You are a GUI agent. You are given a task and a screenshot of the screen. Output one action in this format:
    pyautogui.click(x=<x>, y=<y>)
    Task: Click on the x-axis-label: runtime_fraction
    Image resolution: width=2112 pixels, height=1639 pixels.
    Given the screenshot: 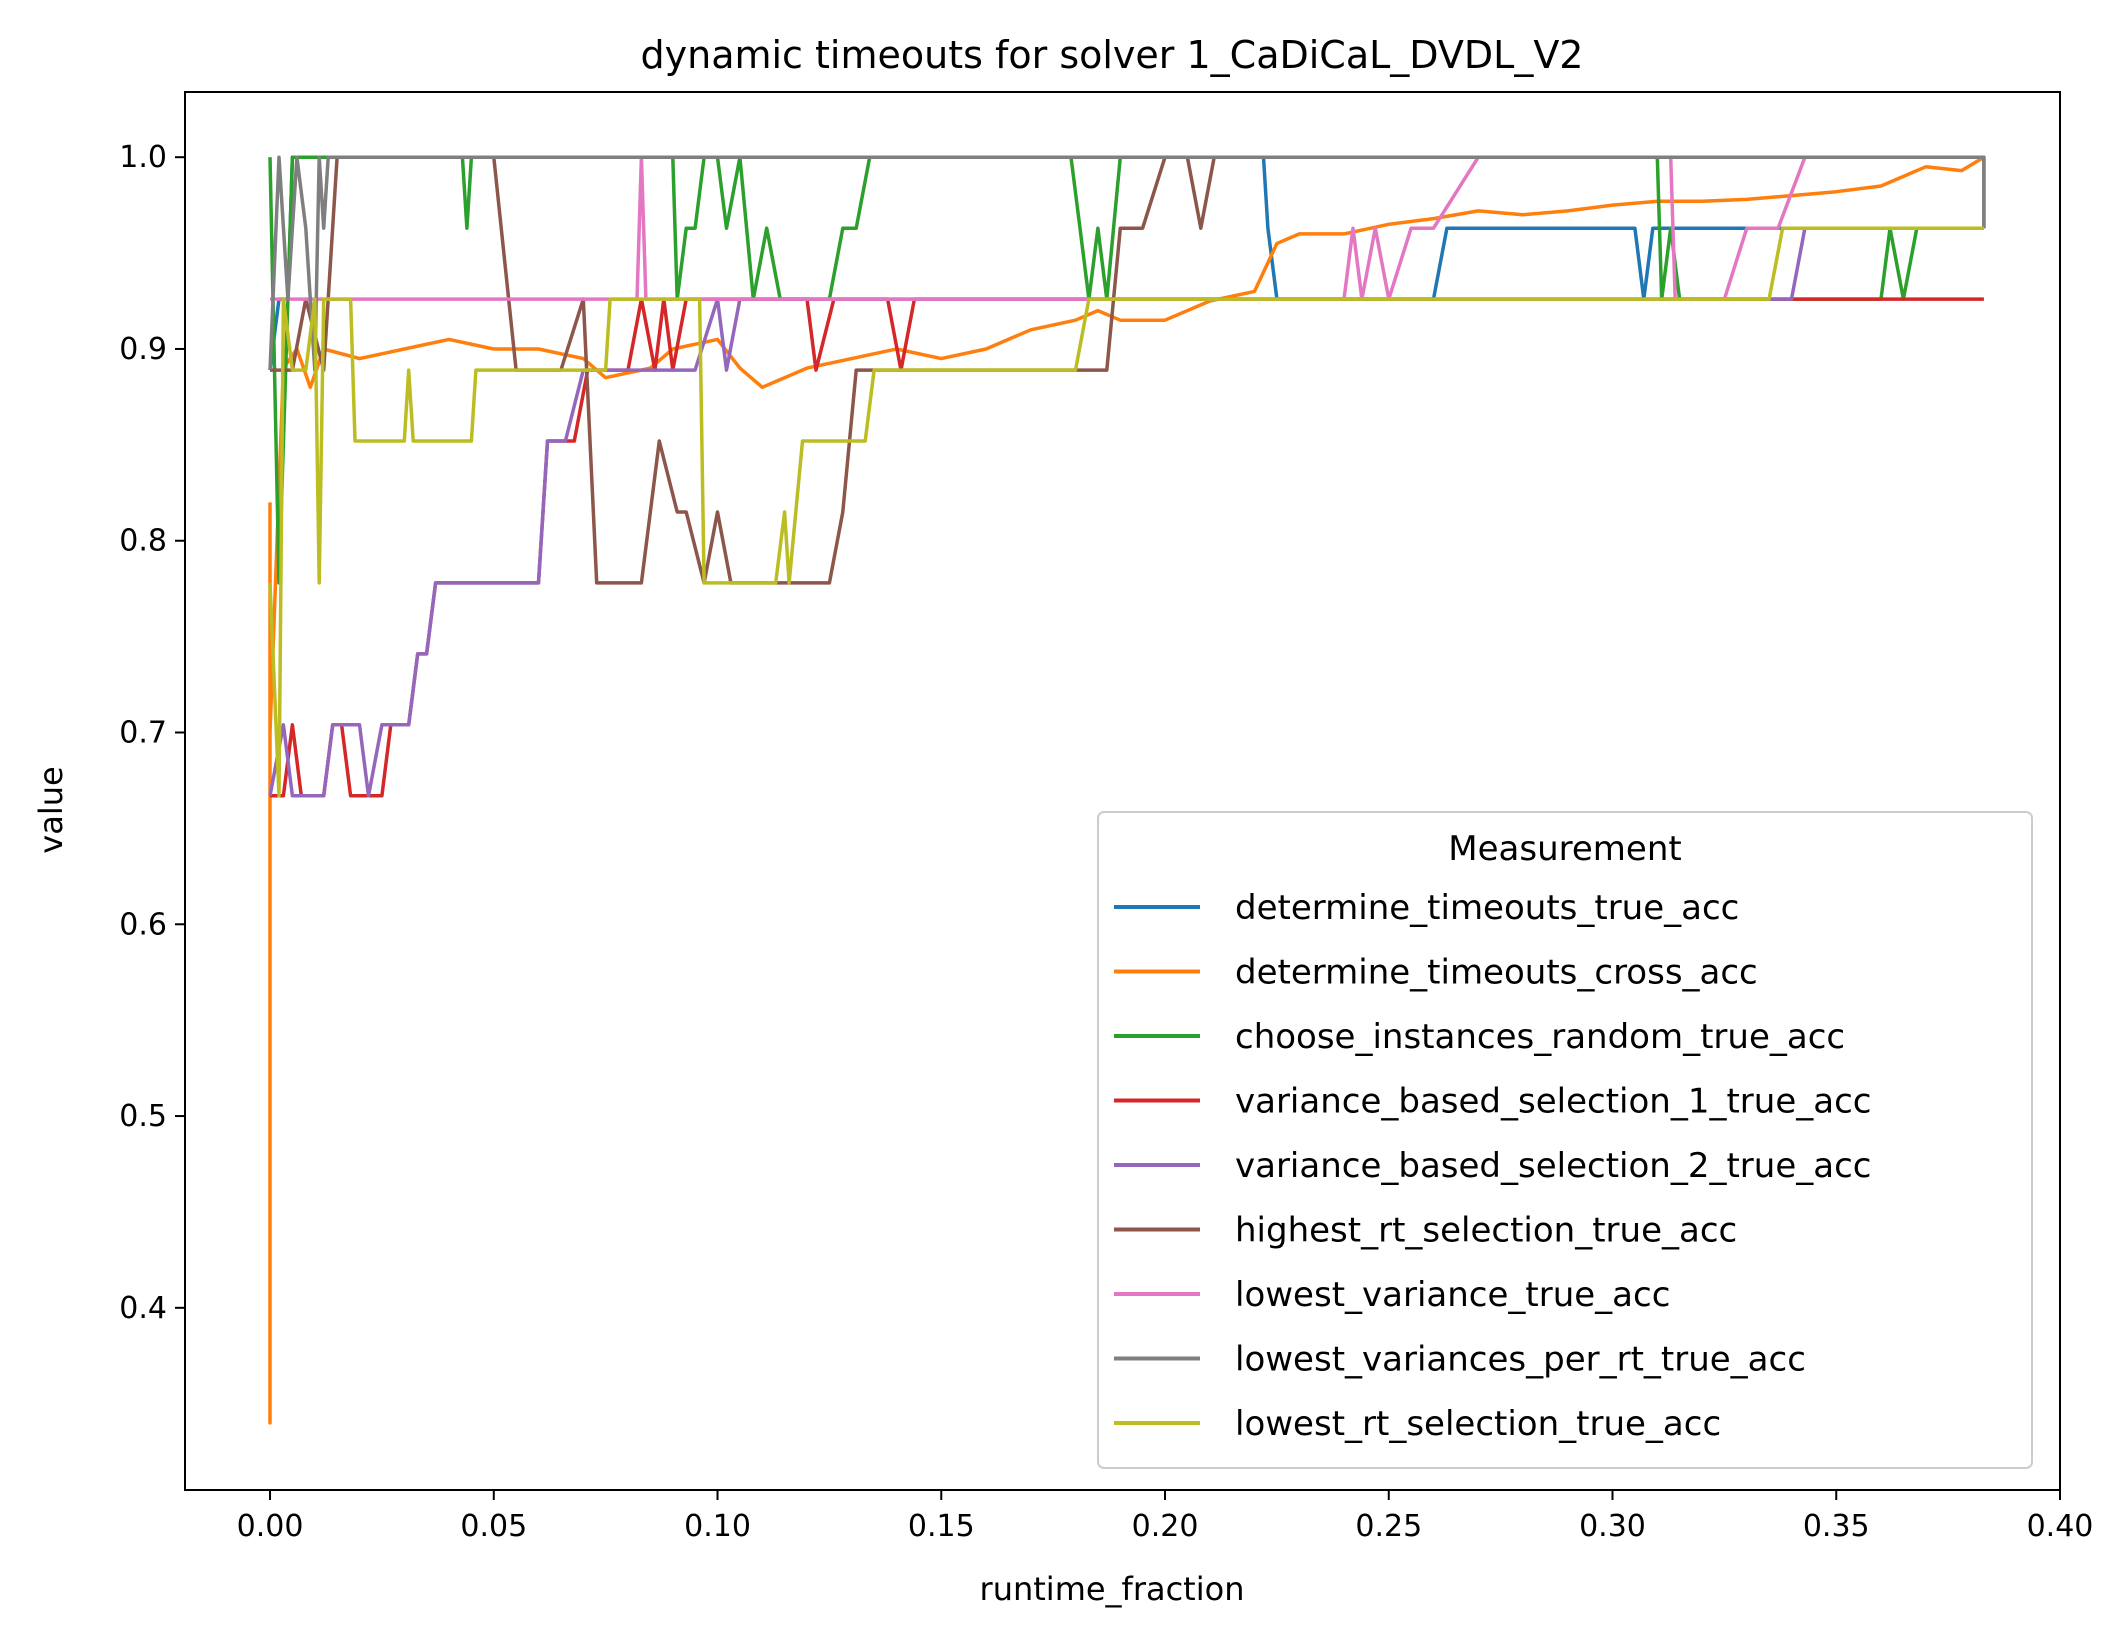 What is the action you would take?
    pyautogui.click(x=1112, y=1589)
    